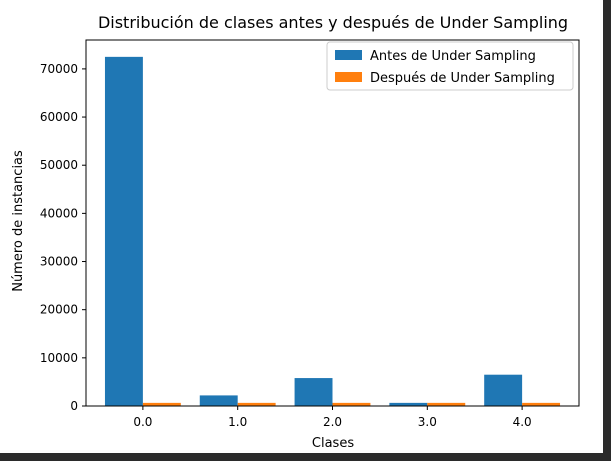  Describe the element at coordinates (59, 310) in the screenshot. I see `y-tick-label: 20000` at that location.